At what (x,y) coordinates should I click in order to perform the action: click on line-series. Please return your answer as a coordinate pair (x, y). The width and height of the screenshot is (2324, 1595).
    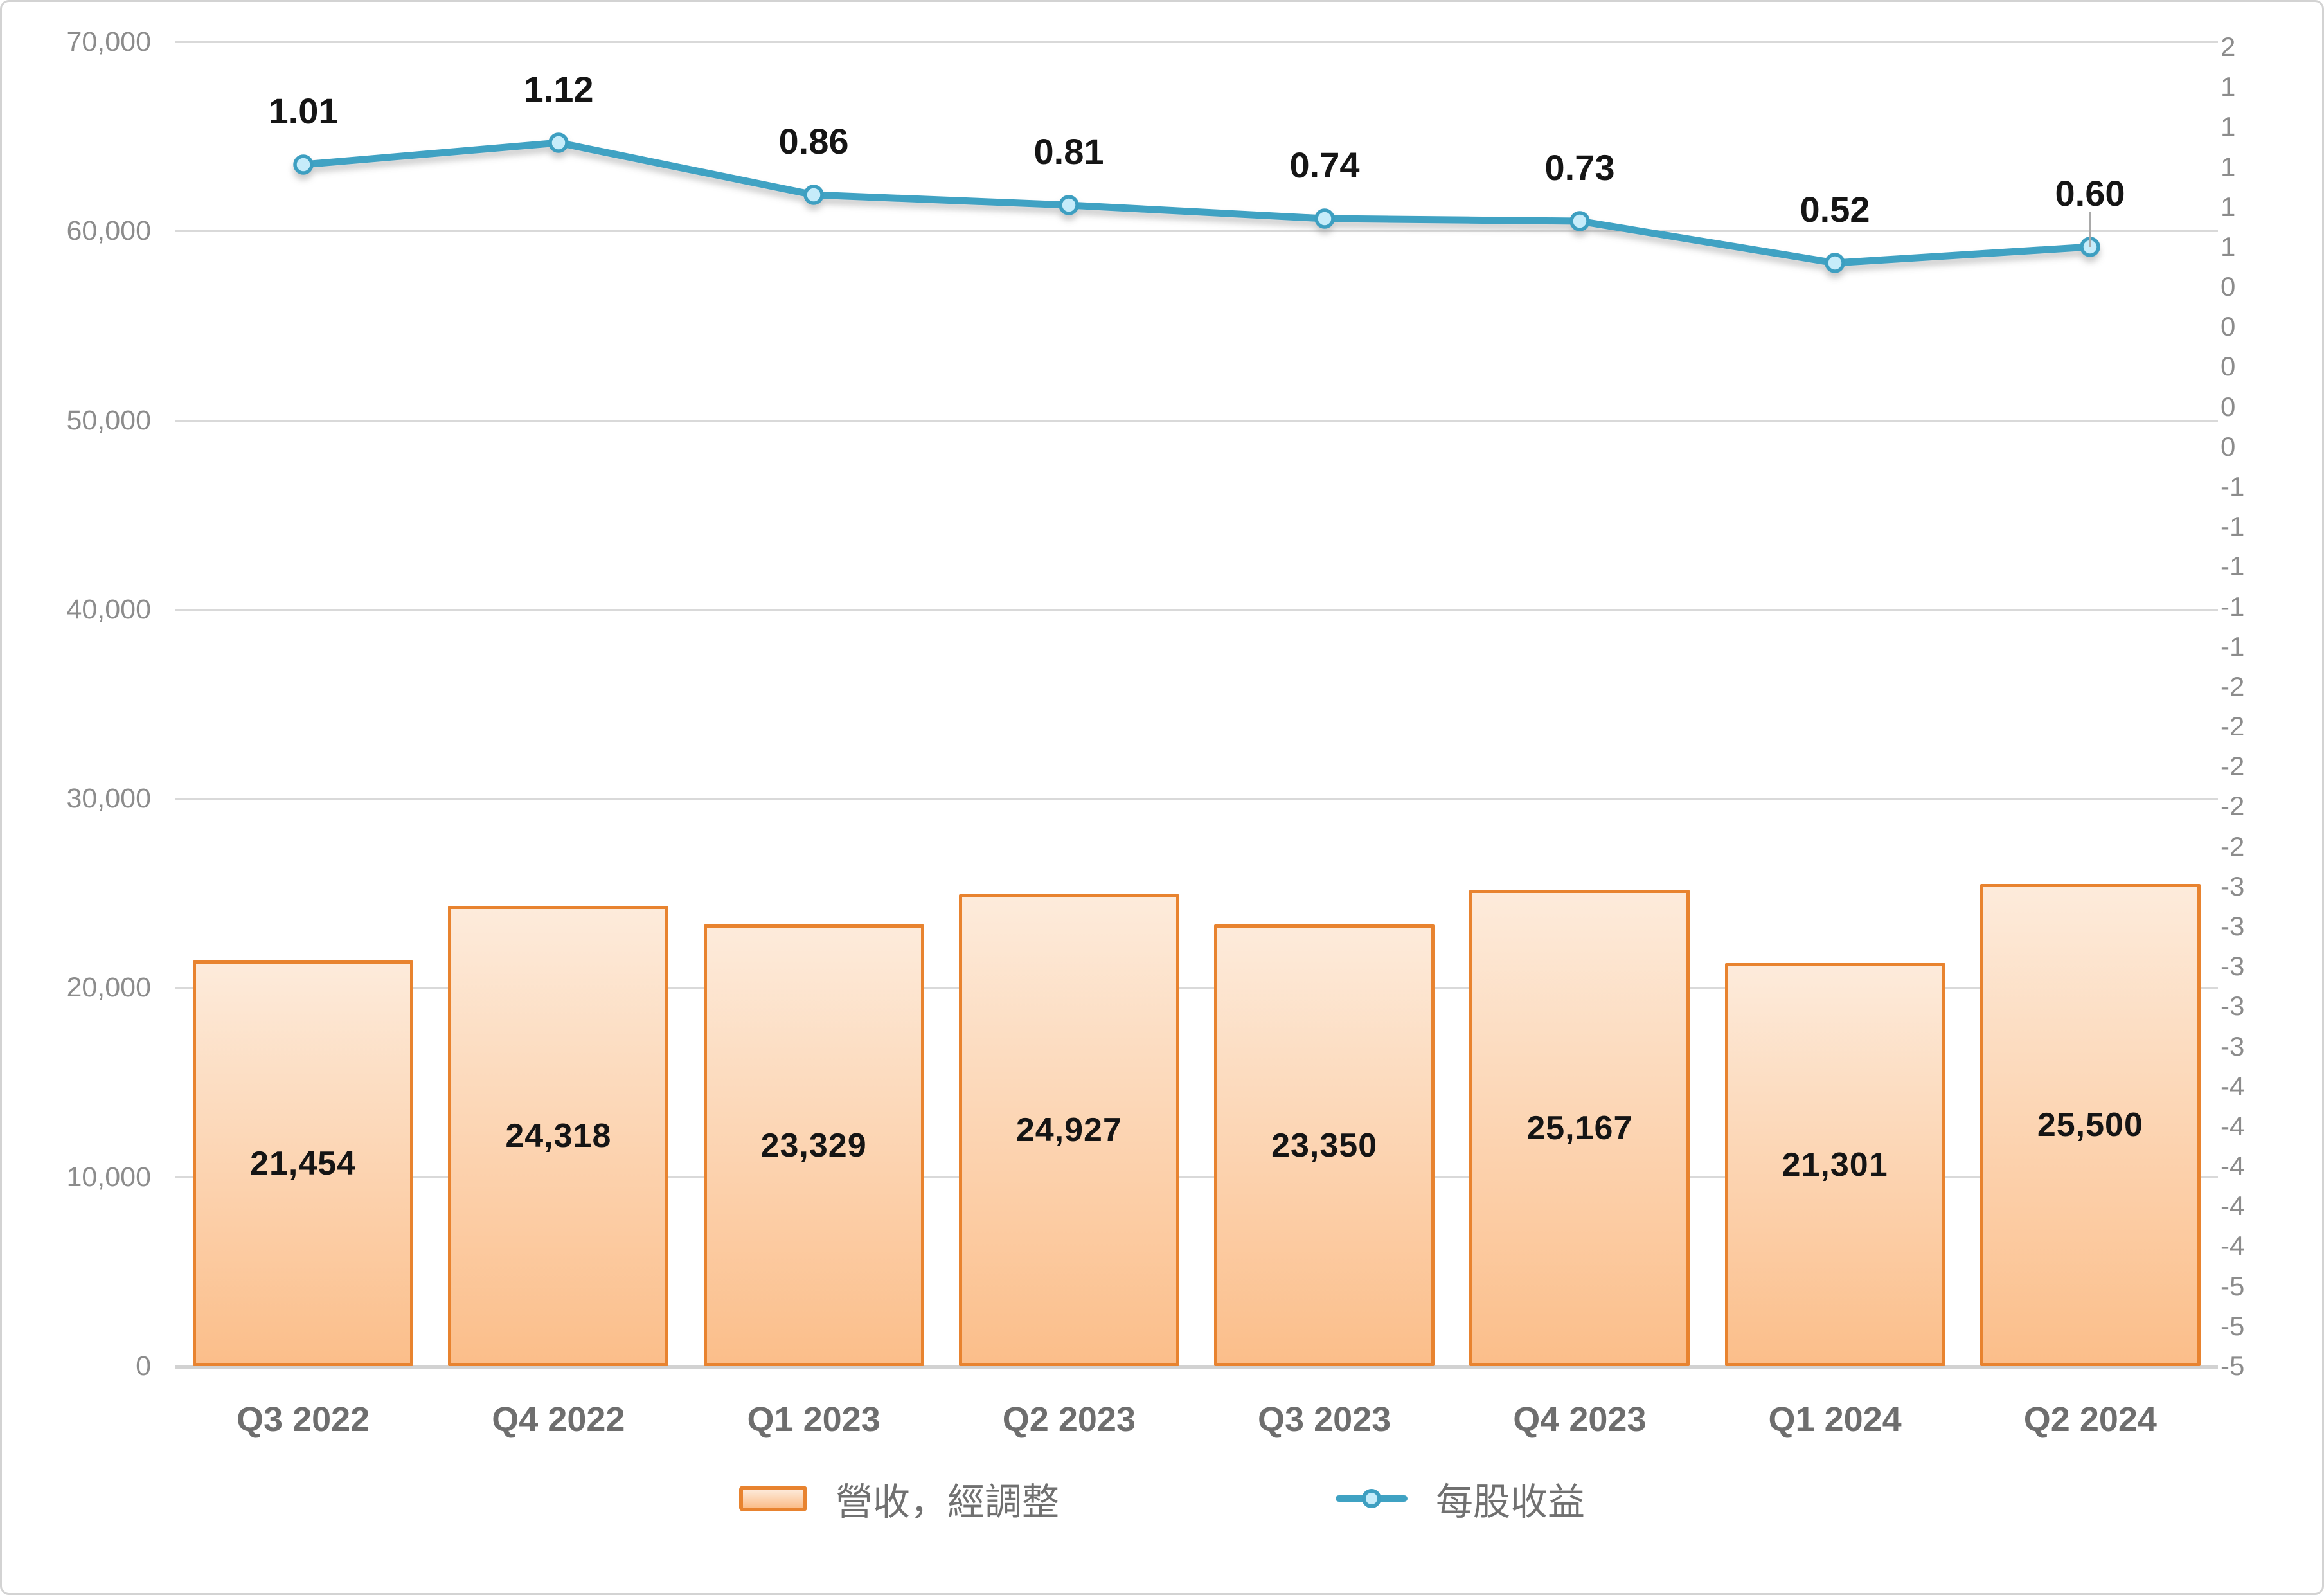
    Looking at the image, I should click on (1197, 202).